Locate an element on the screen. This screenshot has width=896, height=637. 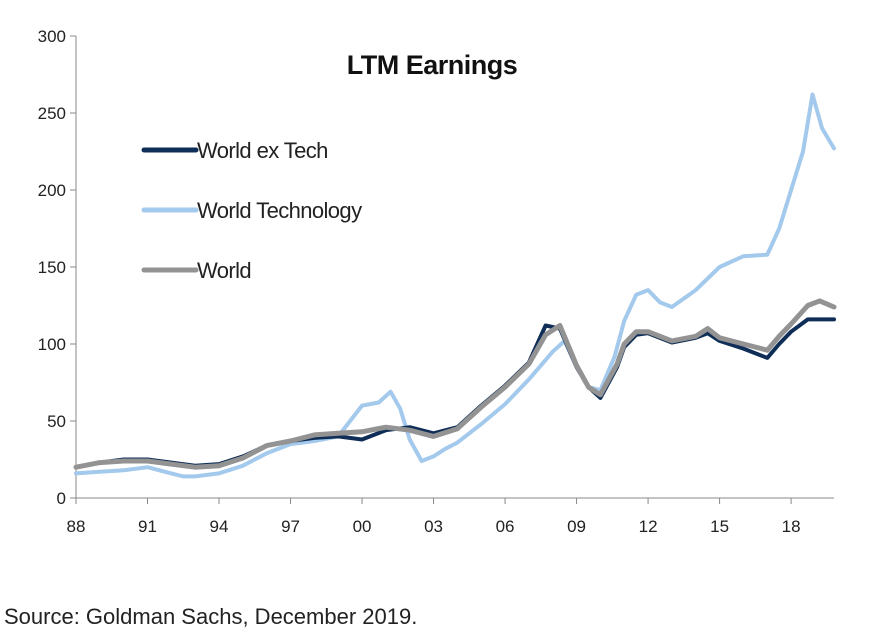
y-axis: 0 50 100 150 200 250 300 is located at coordinates (57, 267).